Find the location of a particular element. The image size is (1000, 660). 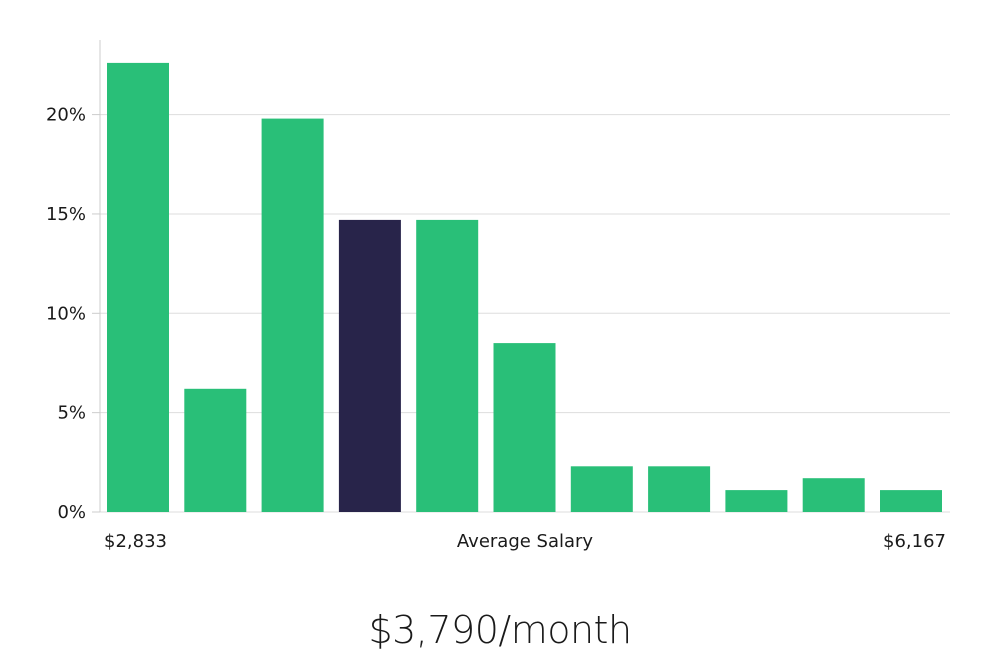

y-tick-label: 5% is located at coordinates (71, 413).